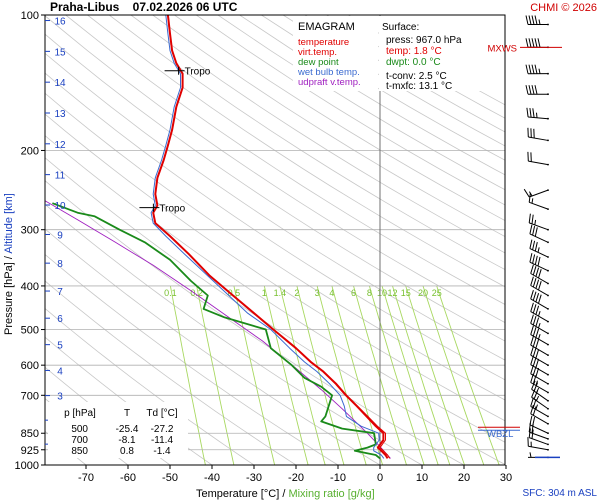  Describe the element at coordinates (500, 434) in the screenshot. I see `wbzl-label: WBZL` at that location.